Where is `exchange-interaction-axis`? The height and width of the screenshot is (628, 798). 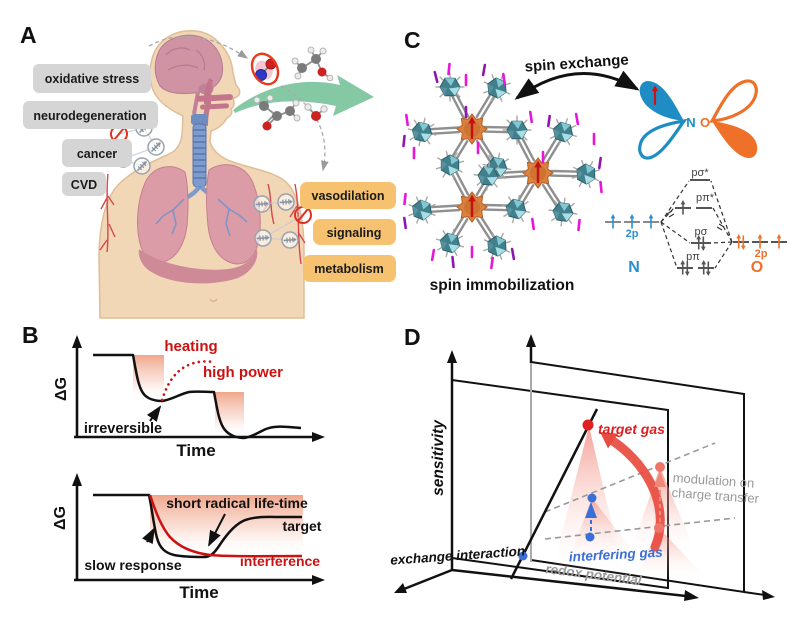
exchange-interaction-axis is located at coordinates (428, 579).